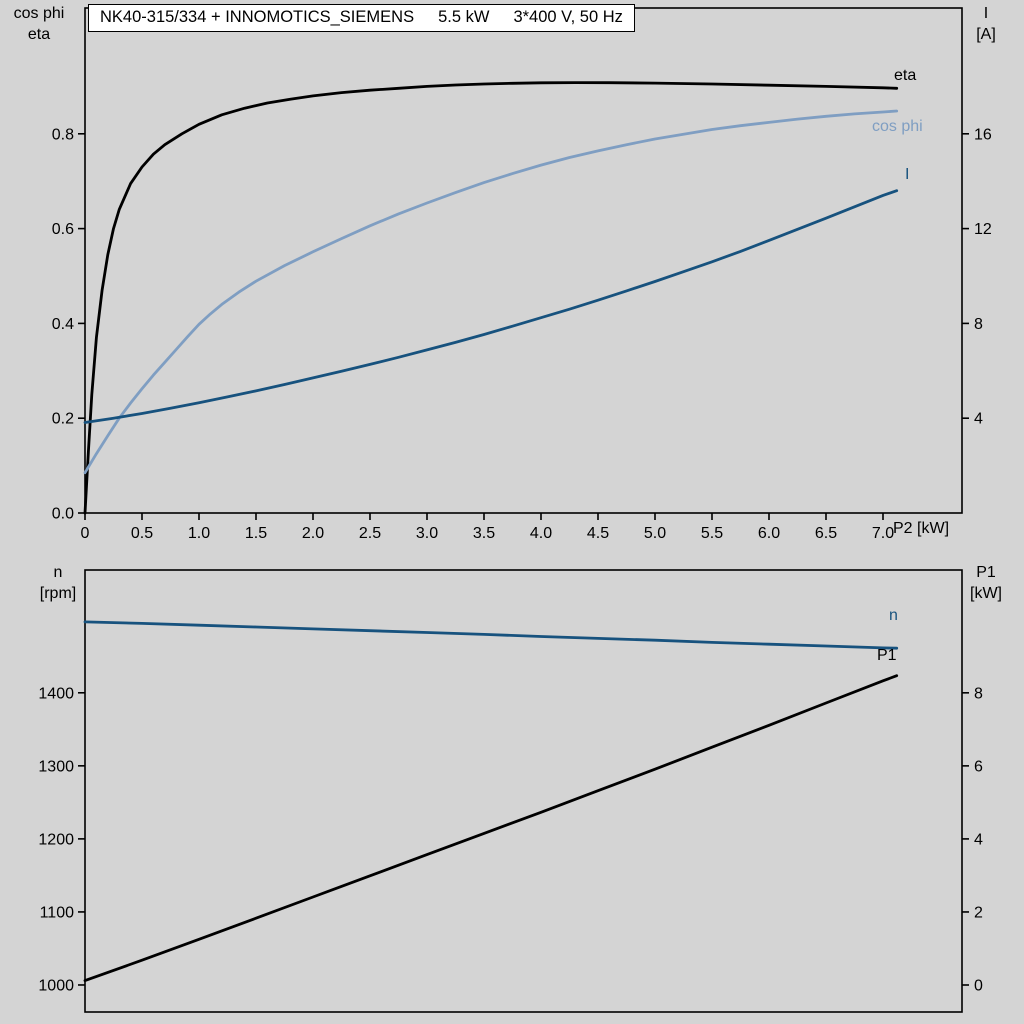  I want to click on current-curve-label: I, so click(907, 174).